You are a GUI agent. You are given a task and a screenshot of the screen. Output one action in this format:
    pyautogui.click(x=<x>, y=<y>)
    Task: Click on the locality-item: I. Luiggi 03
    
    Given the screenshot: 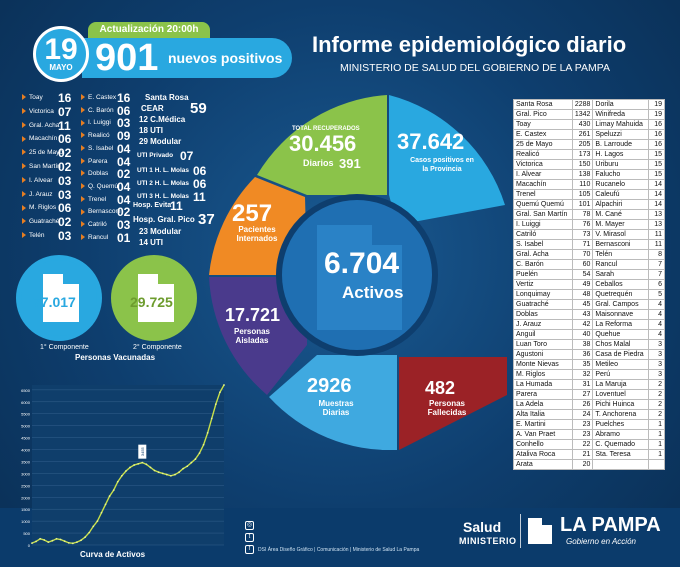 What is the action you would take?
    pyautogui.click(x=105, y=123)
    